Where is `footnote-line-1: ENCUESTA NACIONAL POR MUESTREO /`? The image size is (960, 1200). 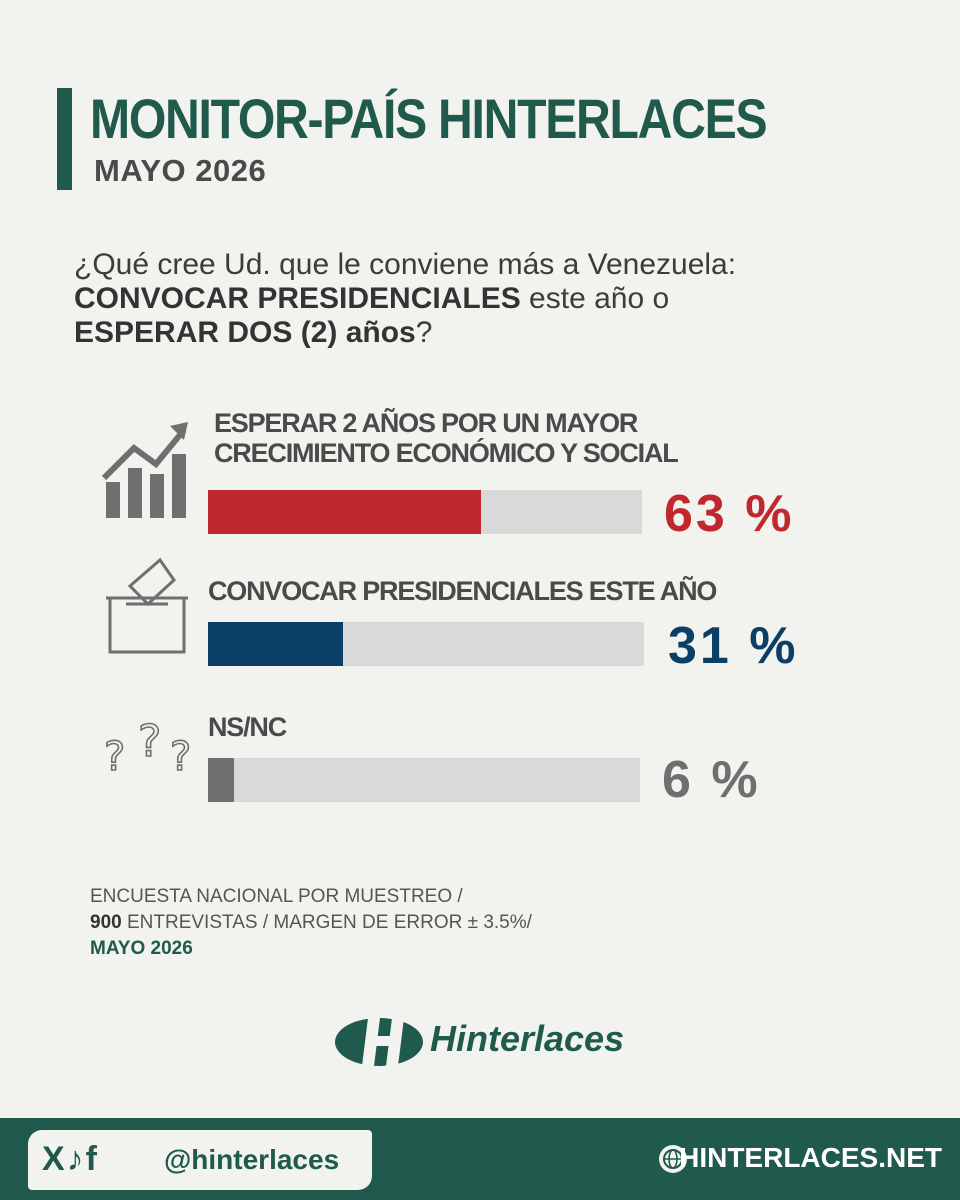 footnote-line-1: ENCUESTA NACIONAL POR MUESTREO / is located at coordinates (276, 896).